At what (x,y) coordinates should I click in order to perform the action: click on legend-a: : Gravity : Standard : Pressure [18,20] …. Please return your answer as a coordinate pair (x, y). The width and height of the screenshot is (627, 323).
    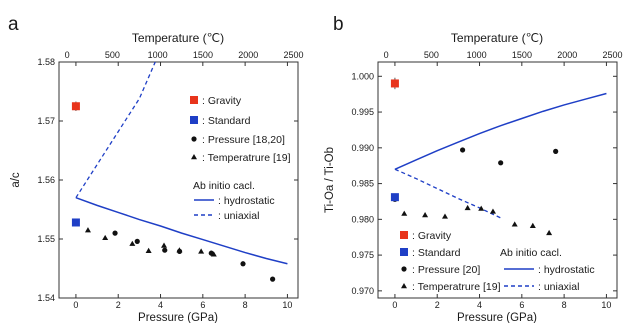
    Looking at the image, I should click on (242, 158).